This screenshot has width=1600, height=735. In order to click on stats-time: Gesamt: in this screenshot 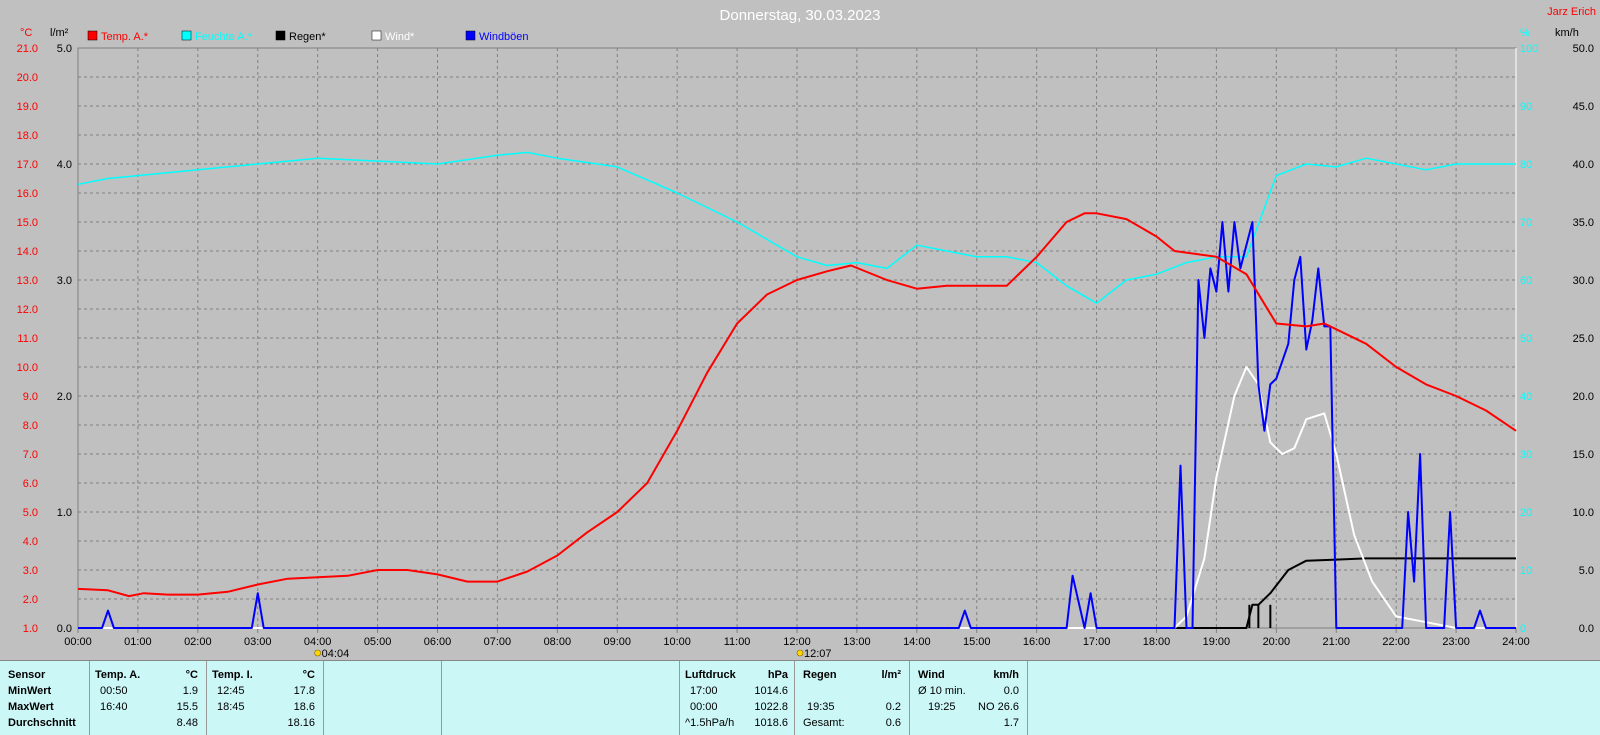, I will do `click(824, 723)`.